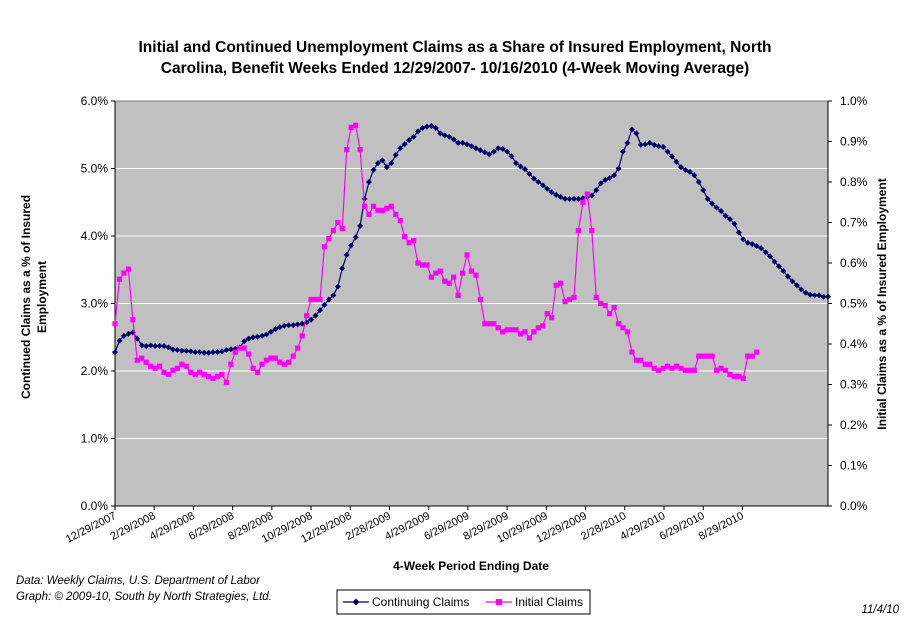 The image size is (911, 623). I want to click on legend: Continuing Claims Initial Claims, so click(463, 602).